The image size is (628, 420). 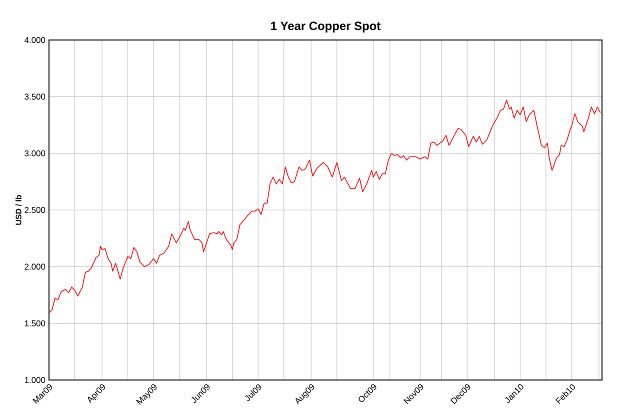 I want to click on y-tick-label: 1.500, so click(x=35, y=323).